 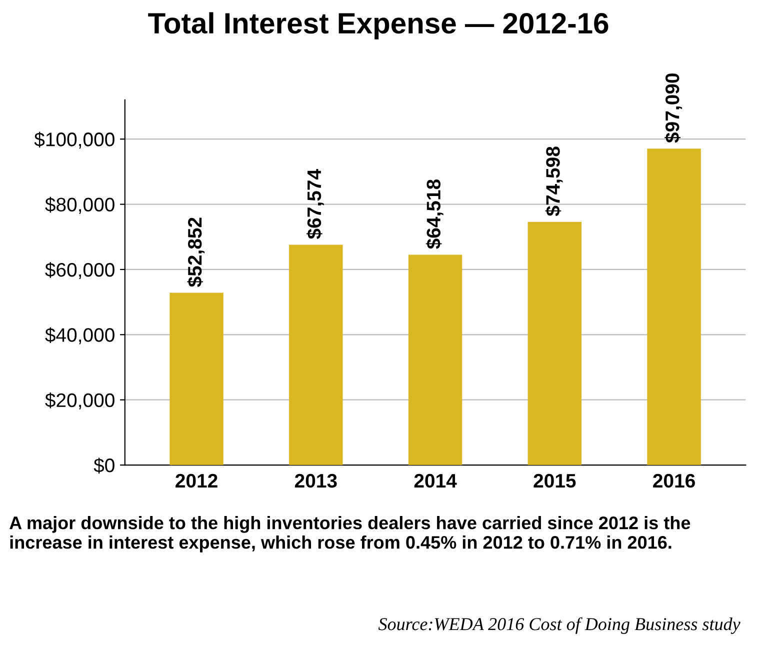 I want to click on data-label: $67,574, so click(x=315, y=204).